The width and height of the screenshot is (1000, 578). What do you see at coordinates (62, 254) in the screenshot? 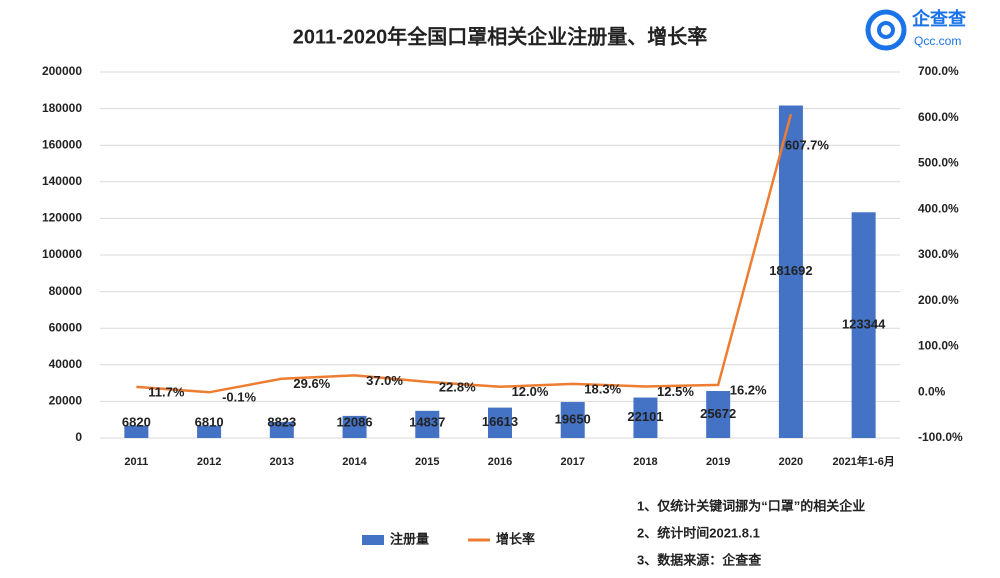
I see `y-tick-label: 100000` at bounding box center [62, 254].